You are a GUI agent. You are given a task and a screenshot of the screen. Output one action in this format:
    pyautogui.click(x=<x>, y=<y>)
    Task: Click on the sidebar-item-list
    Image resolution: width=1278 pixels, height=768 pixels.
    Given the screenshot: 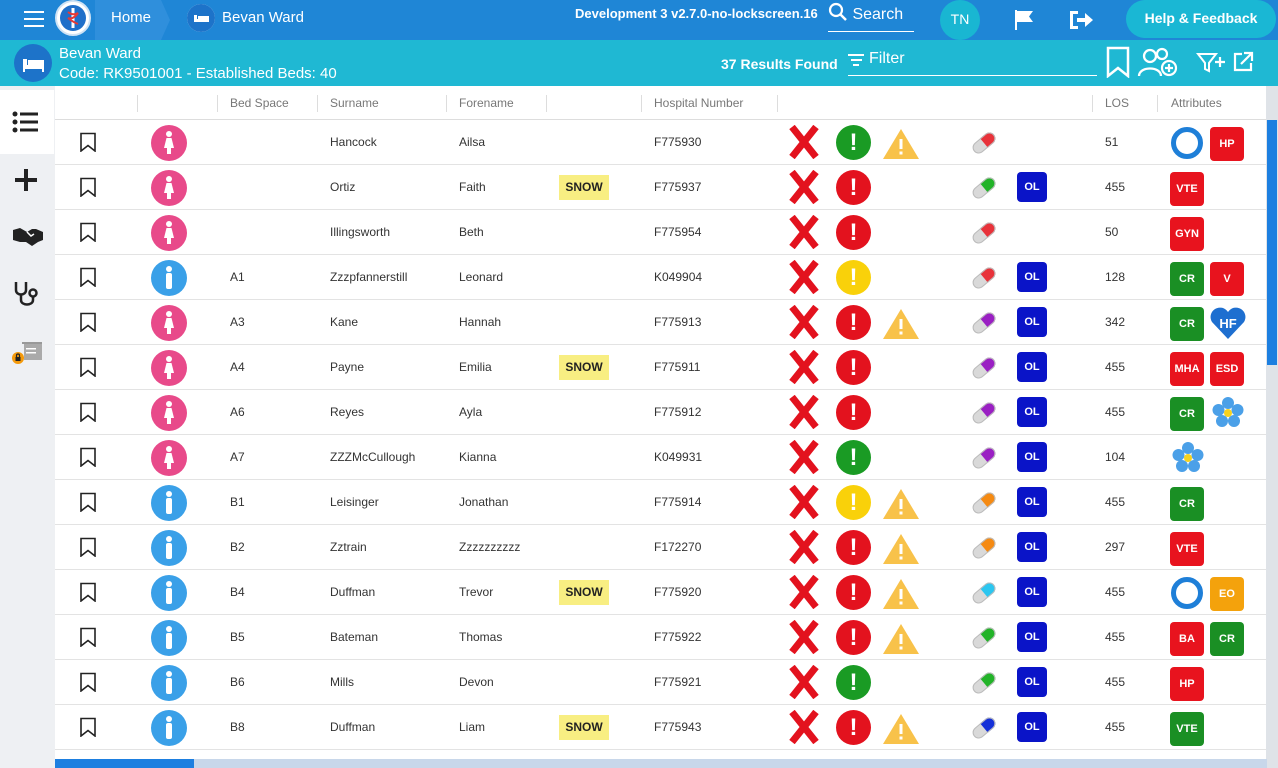 What is the action you would take?
    pyautogui.click(x=27, y=122)
    